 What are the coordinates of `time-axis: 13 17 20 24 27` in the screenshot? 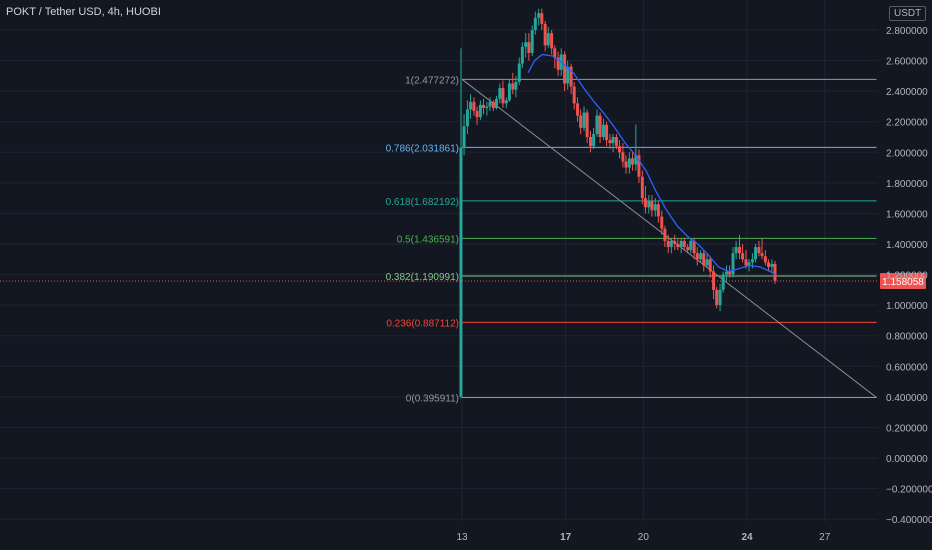 It's located at (643, 537).